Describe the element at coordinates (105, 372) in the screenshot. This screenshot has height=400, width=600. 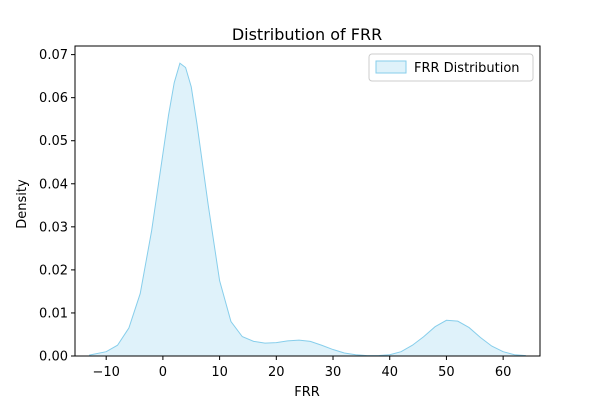
I see `x-tick-label: −10` at that location.